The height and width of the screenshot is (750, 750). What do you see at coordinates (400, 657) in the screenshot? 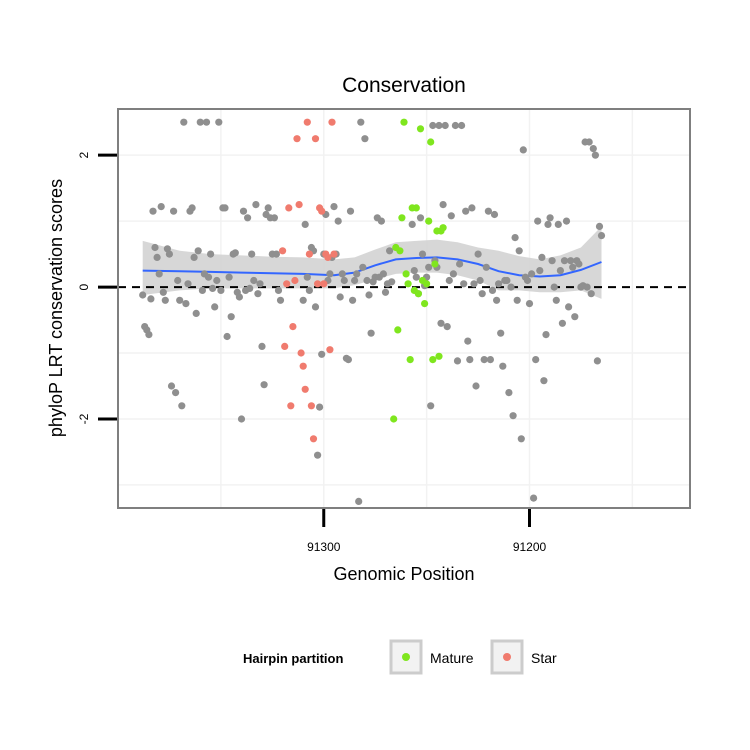
I see `legend: Hairpin partition Mature Star` at bounding box center [400, 657].